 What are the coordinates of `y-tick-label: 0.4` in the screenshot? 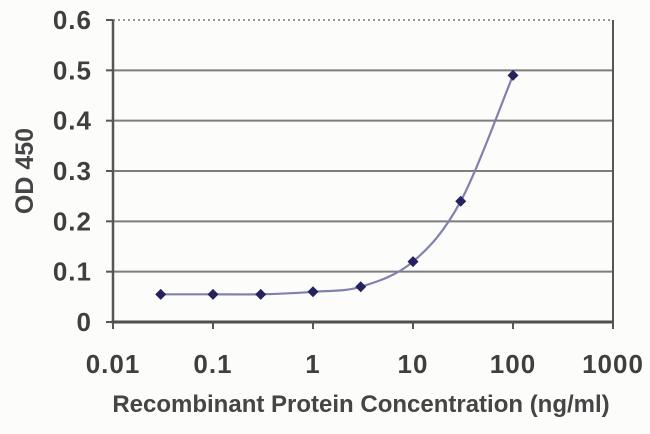 It's located at (72, 121).